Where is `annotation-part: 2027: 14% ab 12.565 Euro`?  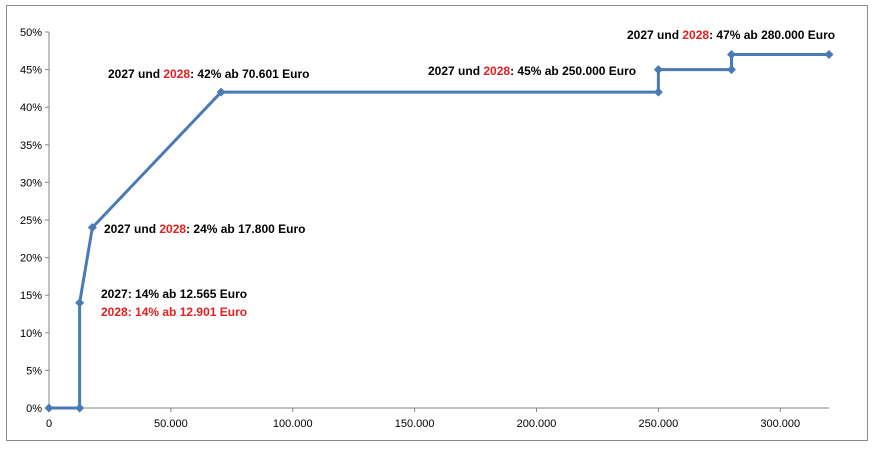
annotation-part: 2027: 14% ab 12.565 Euro is located at coordinates (174, 294).